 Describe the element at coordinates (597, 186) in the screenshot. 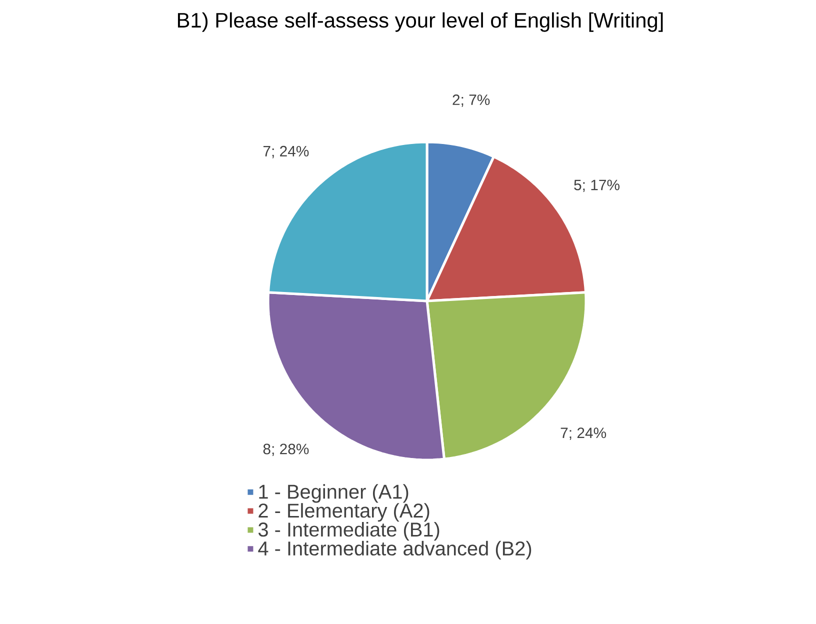

I see `data-label: 5; 17%` at that location.